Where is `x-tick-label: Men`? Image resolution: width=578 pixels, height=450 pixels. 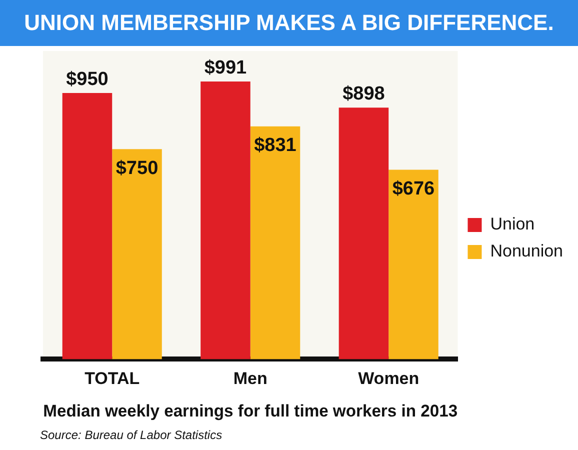 x-tick-label: Men is located at coordinates (250, 378).